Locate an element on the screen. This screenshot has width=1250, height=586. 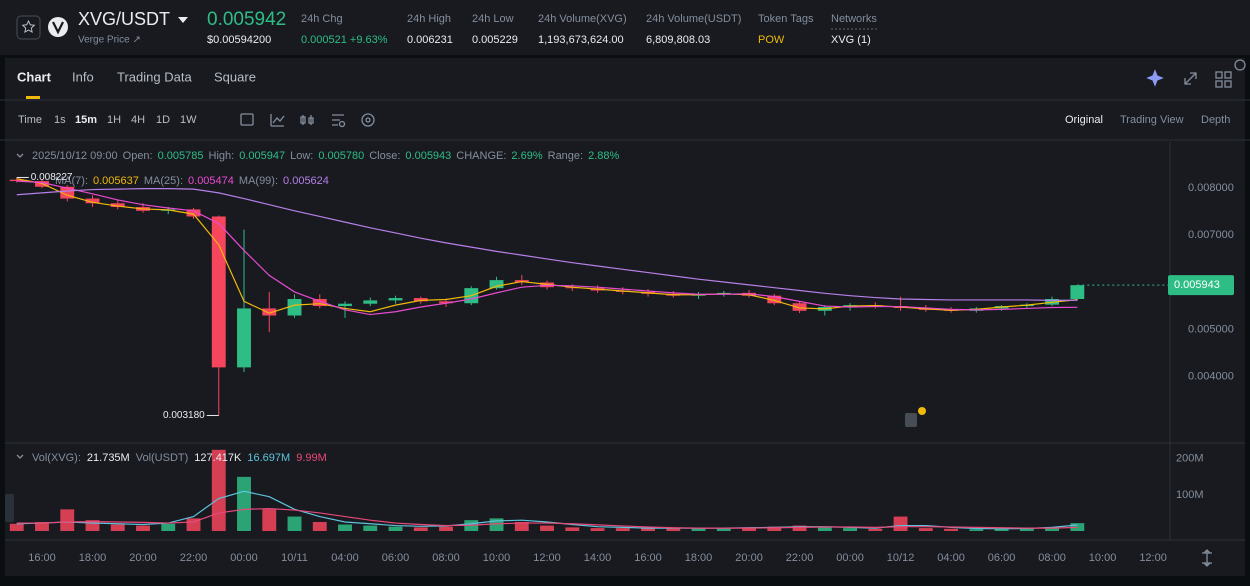
volume-legend-name: Vol(XVG): is located at coordinates (56, 458).